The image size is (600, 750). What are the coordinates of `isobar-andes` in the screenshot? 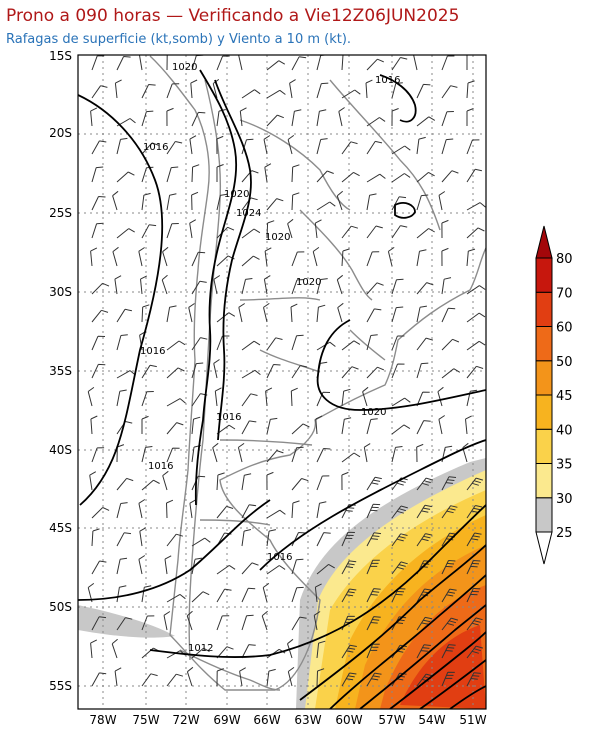 It's located at (216, 287).